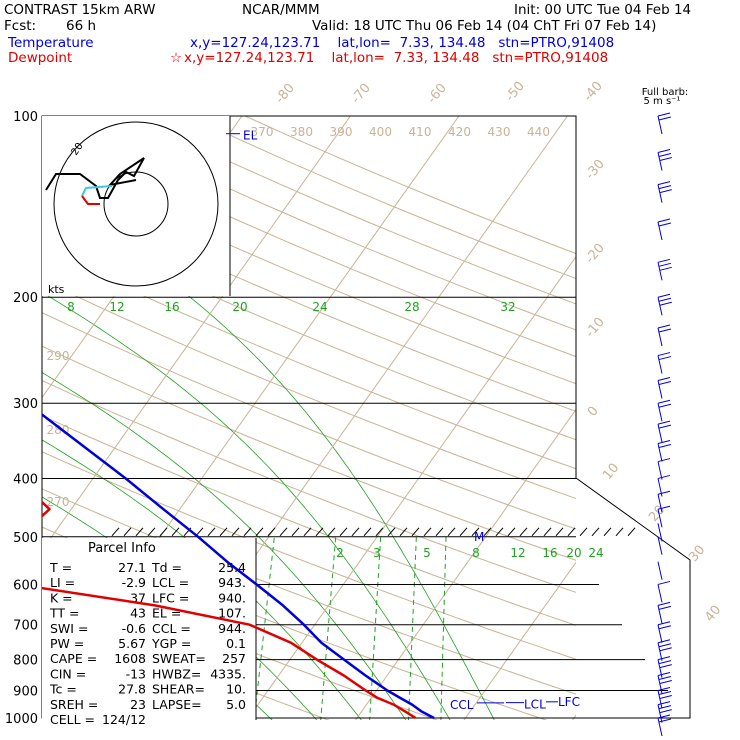 This screenshot has height=740, width=740. I want to click on marker-ccl: CCL, so click(462, 705).